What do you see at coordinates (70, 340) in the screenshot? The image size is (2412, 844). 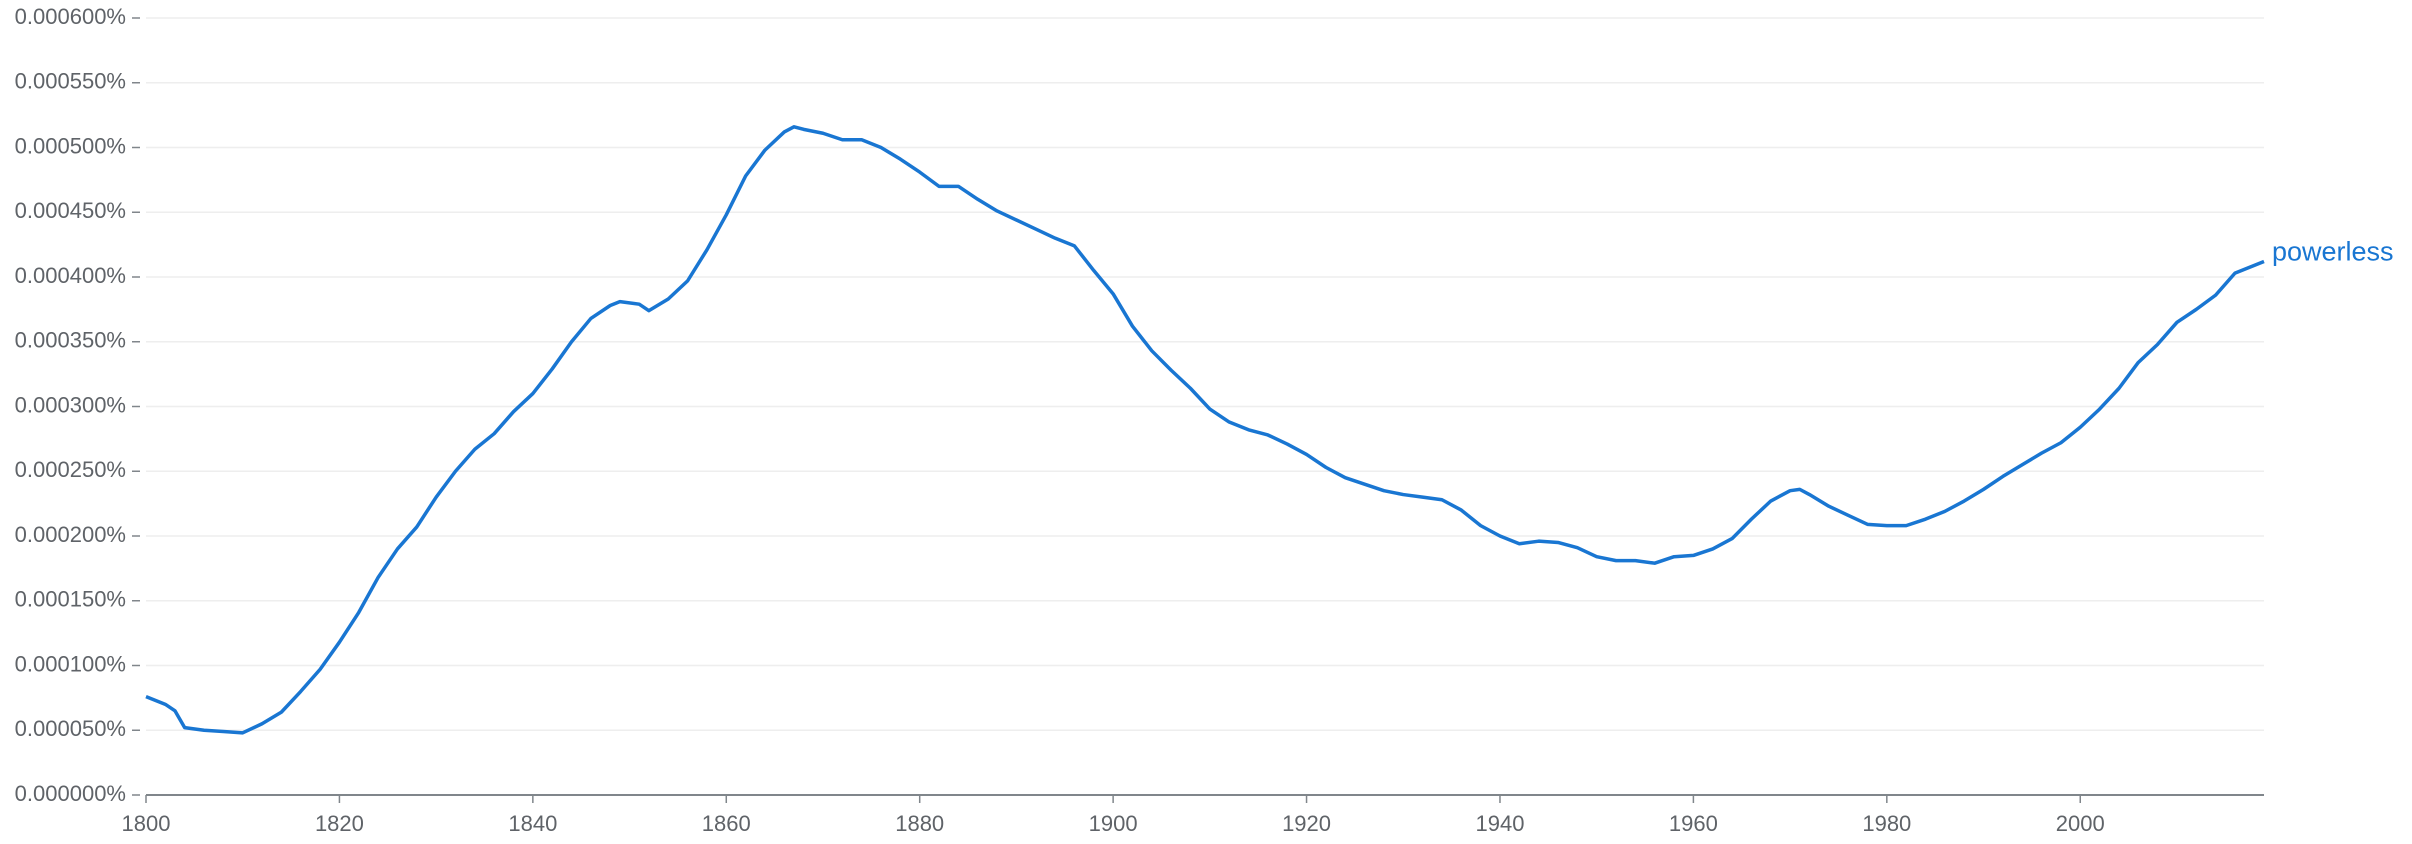 I see `y-tick-label: 0.000350%` at bounding box center [70, 340].